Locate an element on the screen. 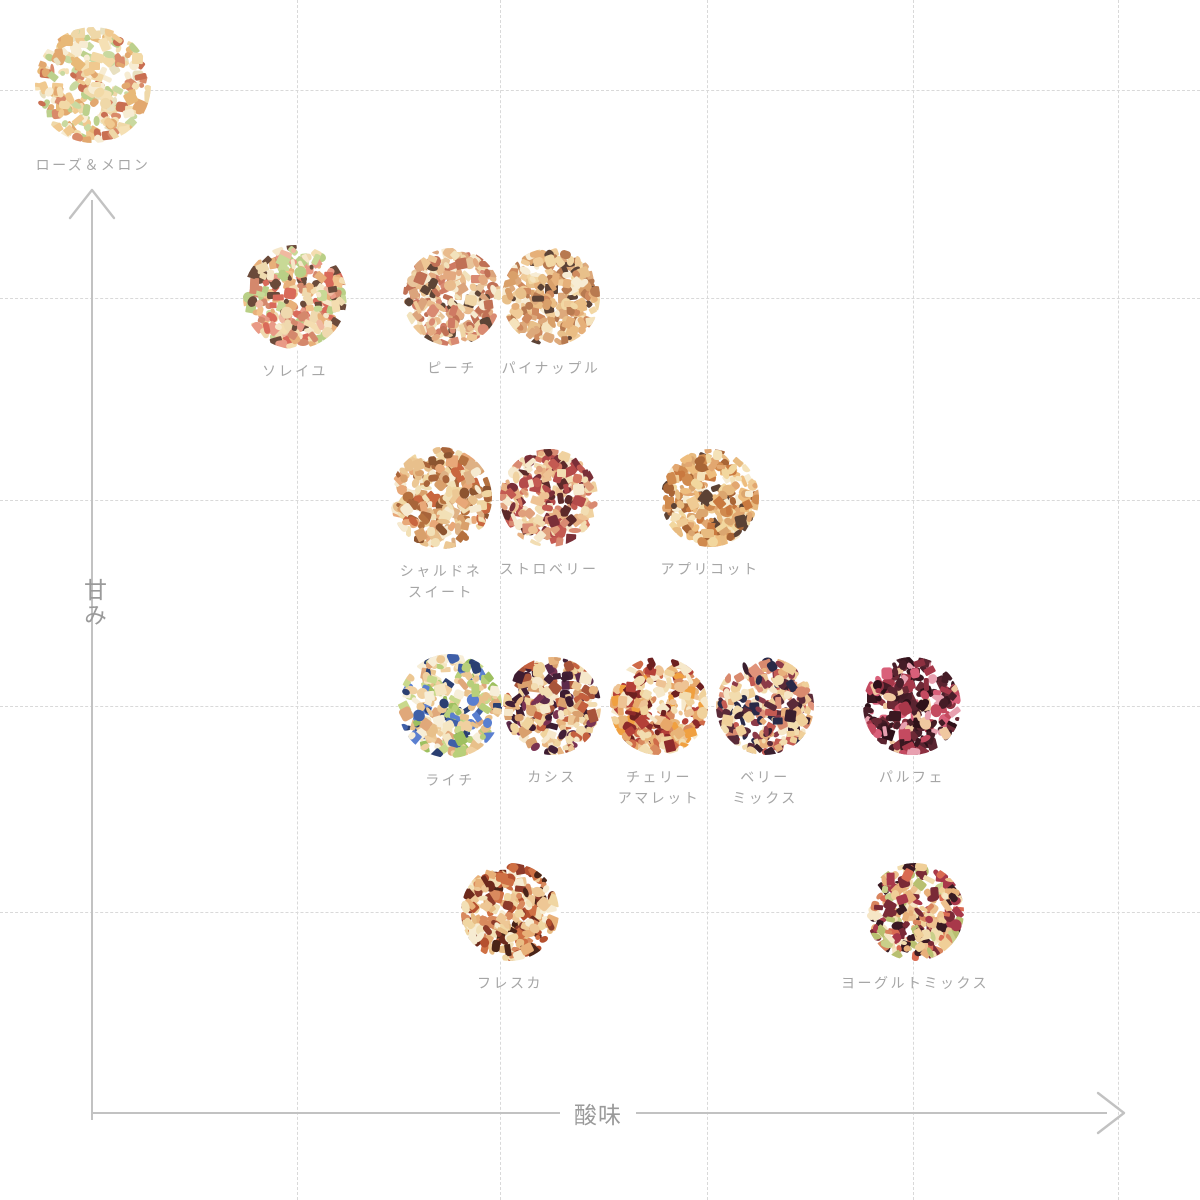  data-point-label: ベリー ミックス is located at coordinates (765, 787).